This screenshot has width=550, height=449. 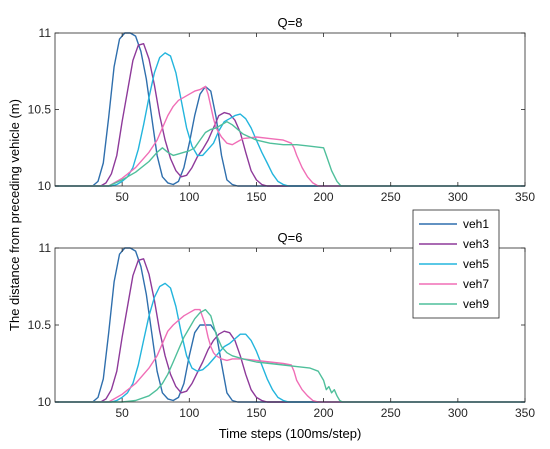 I want to click on y-axis-label: The distance from preceding vehicle (m), so click(x=14, y=215).